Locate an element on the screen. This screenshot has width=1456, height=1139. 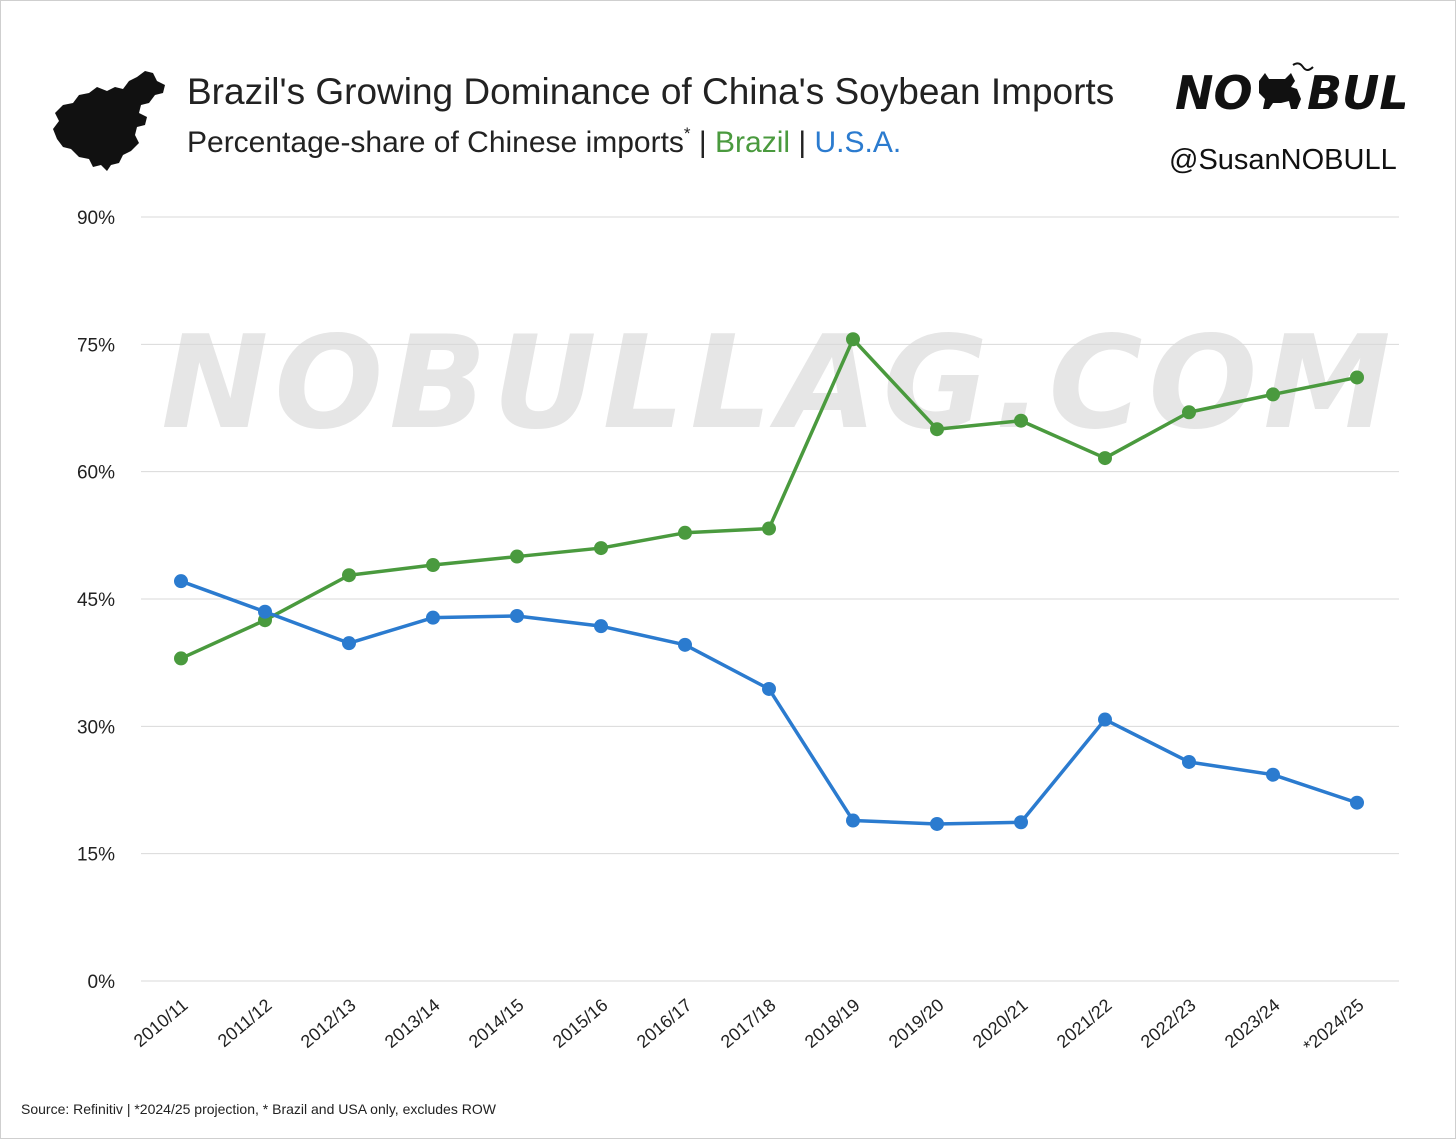
x-tick-label: 2020/21 is located at coordinates (1000, 1023).